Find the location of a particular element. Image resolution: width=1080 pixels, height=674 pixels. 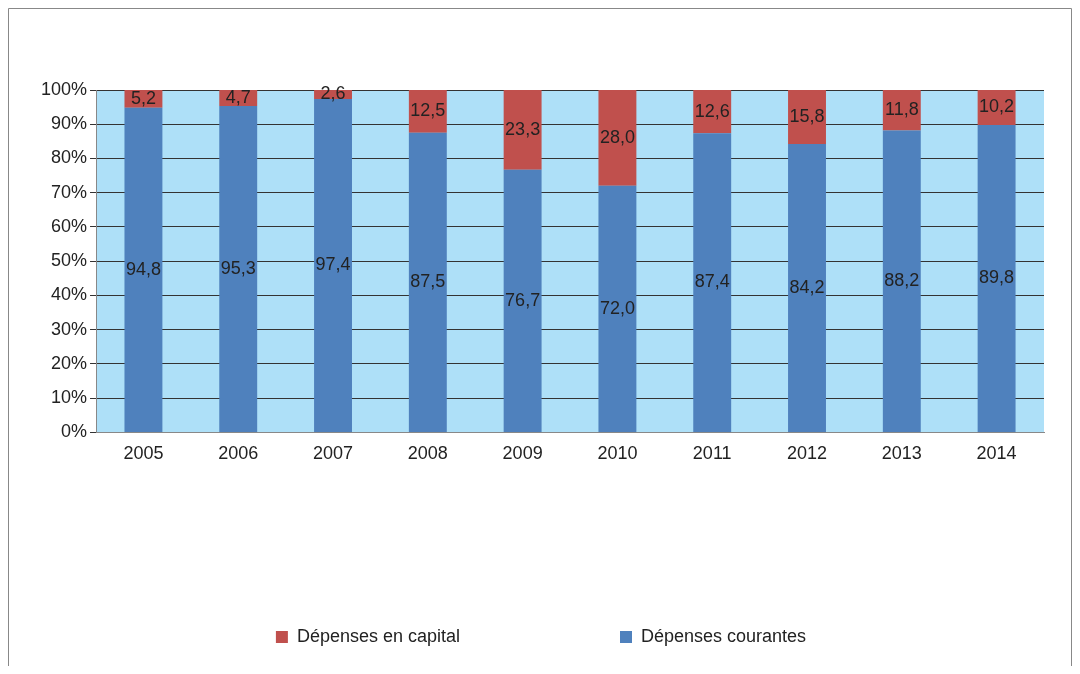

y-tick-label: 100% is located at coordinates (64, 88).